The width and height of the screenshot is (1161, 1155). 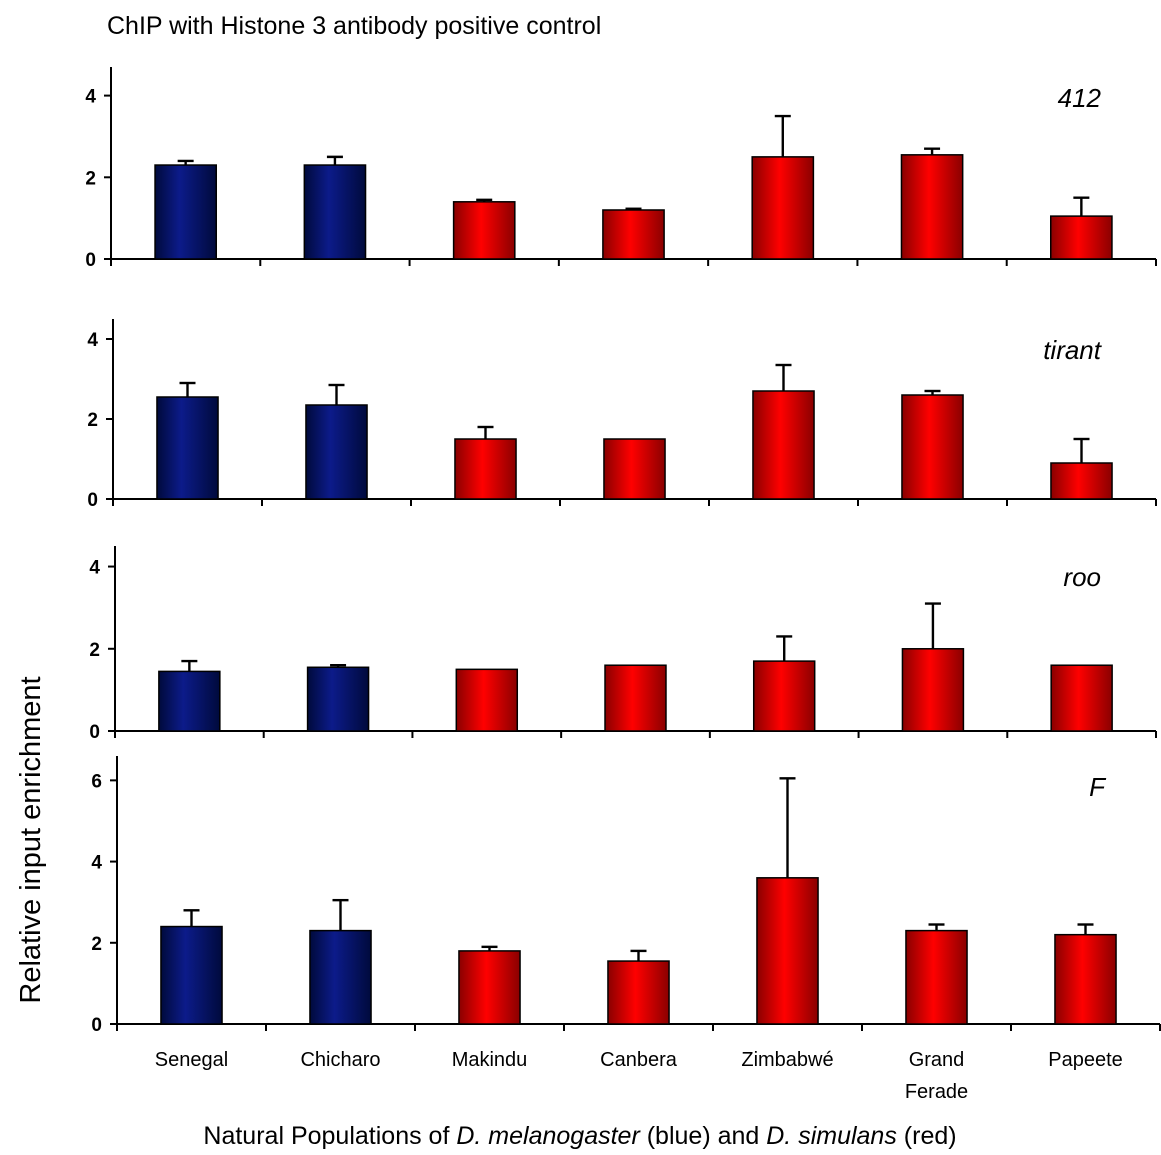 What do you see at coordinates (191, 1060) in the screenshot?
I see `category-label: Senegal` at bounding box center [191, 1060].